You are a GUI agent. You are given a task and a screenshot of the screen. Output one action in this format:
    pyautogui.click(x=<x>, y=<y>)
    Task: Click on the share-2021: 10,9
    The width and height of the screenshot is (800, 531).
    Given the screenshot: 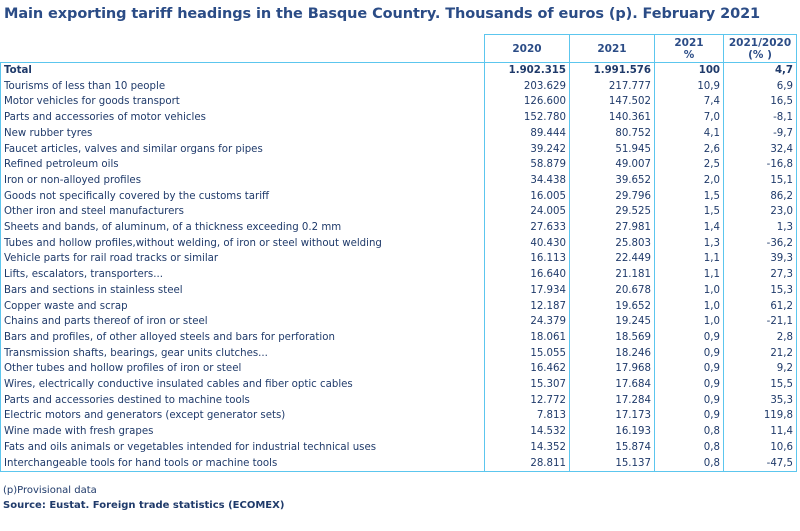 What is the action you would take?
    pyautogui.click(x=689, y=86)
    